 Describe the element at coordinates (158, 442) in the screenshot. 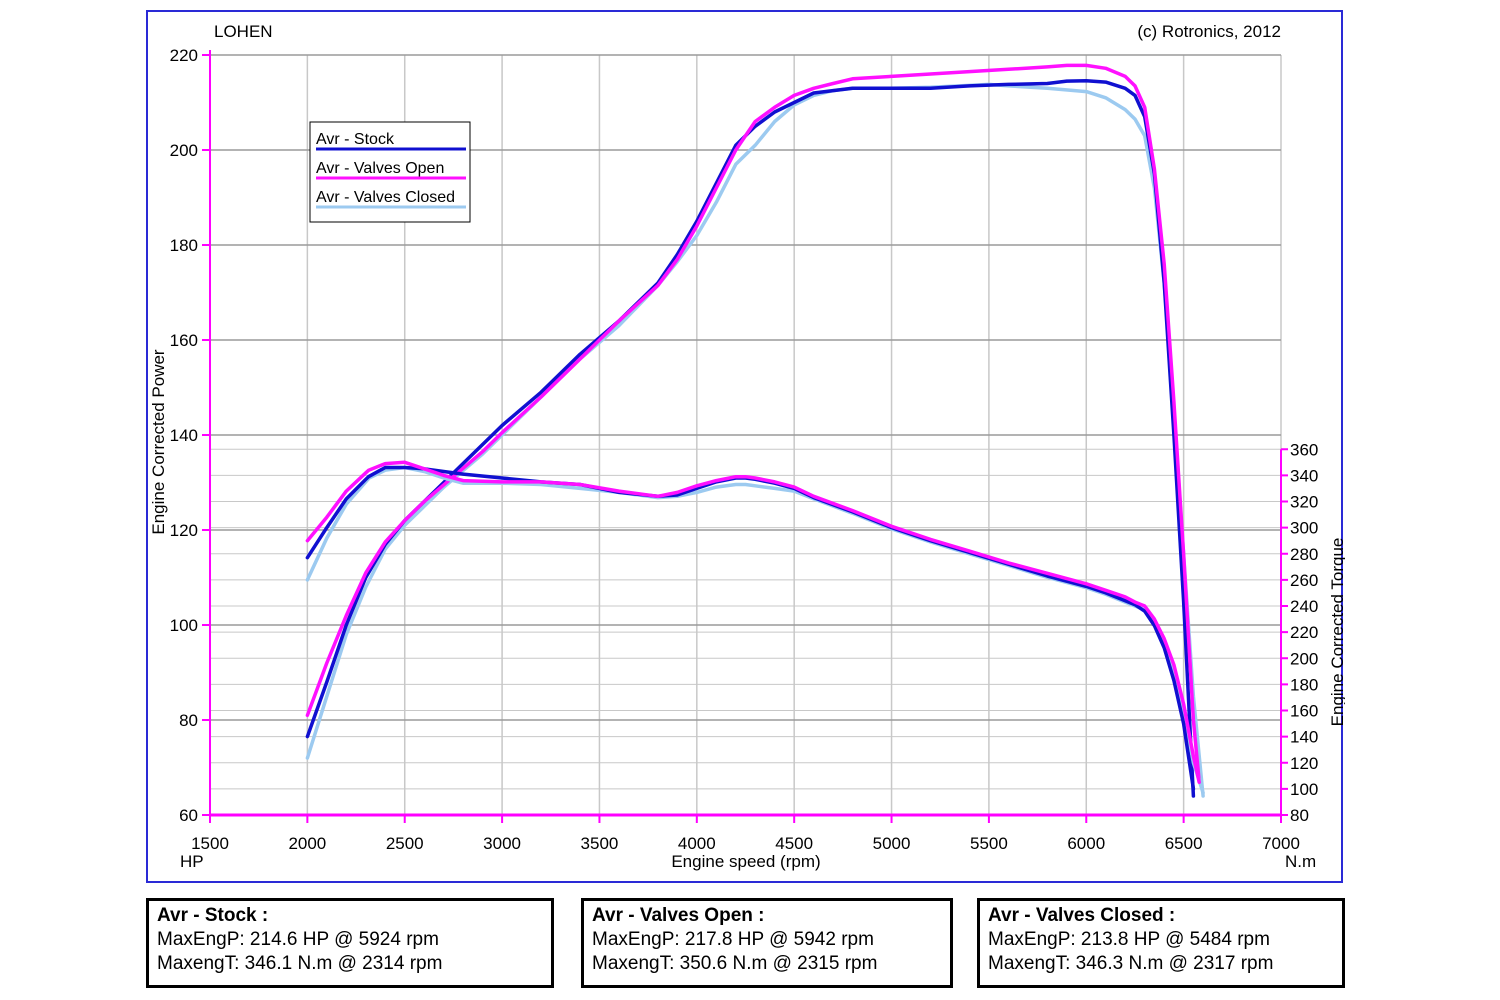

I see `y-axis-label-left: Engine Corrected Power` at that location.